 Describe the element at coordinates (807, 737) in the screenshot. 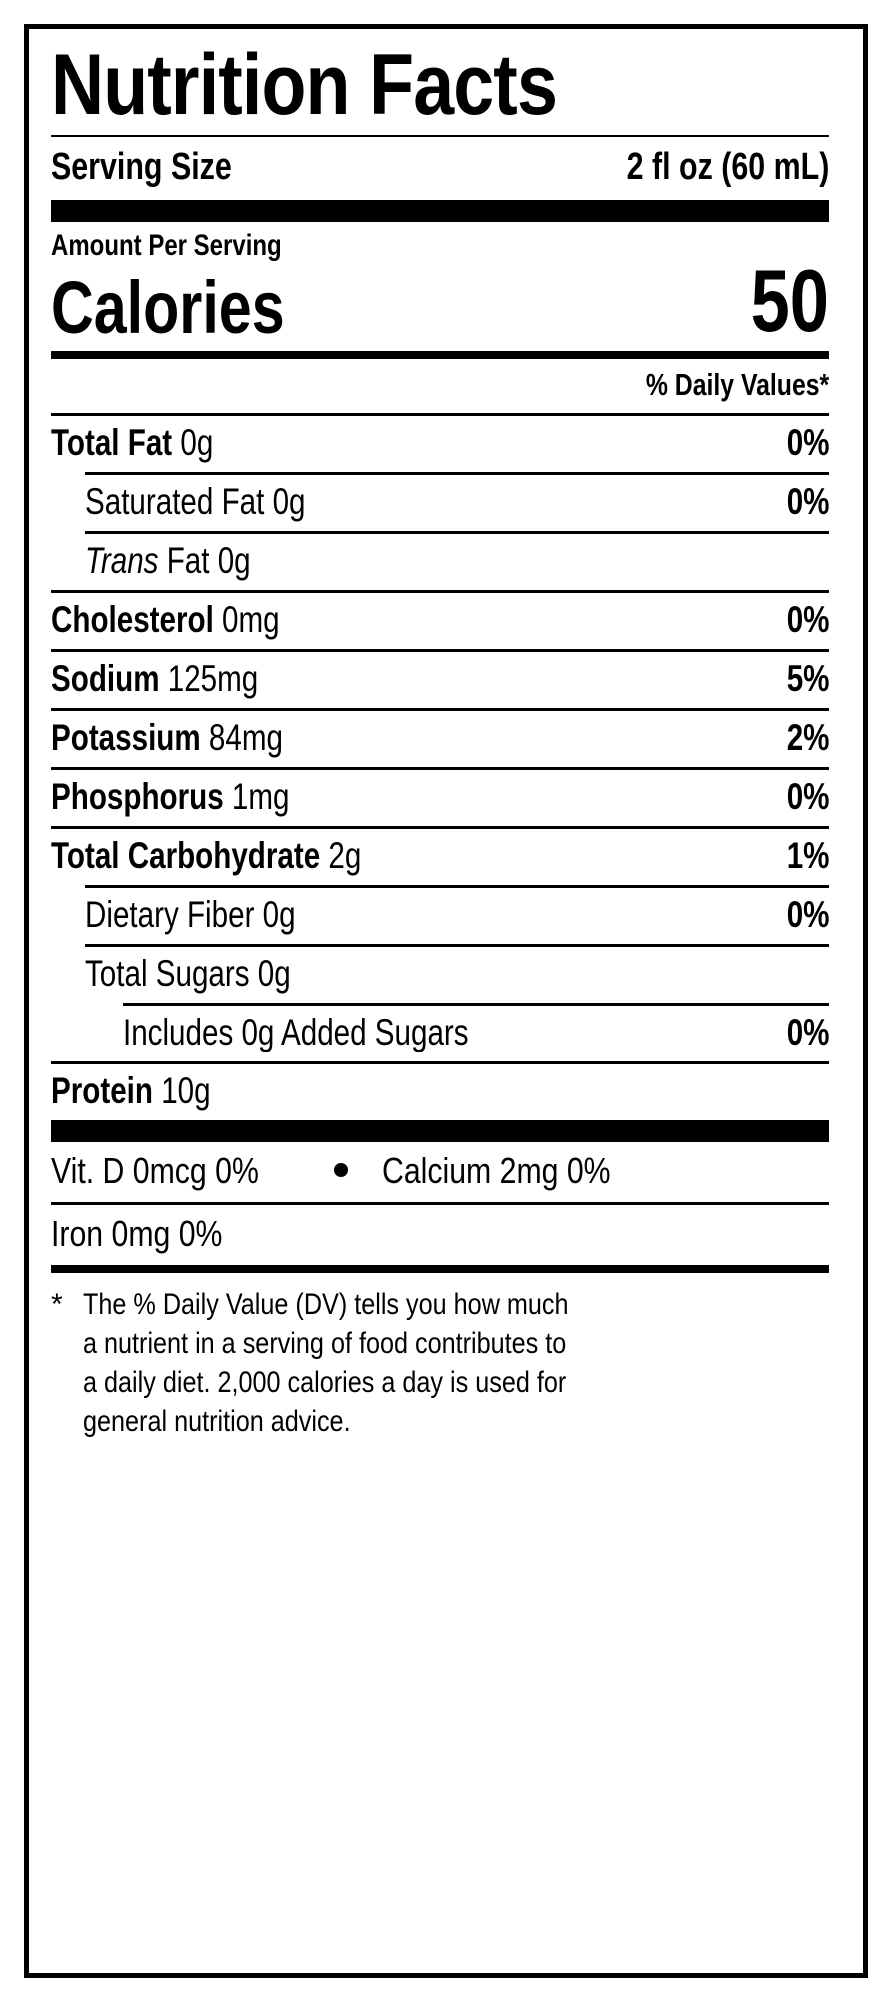

I see `nutrient-daily-value-text: 2%` at that location.